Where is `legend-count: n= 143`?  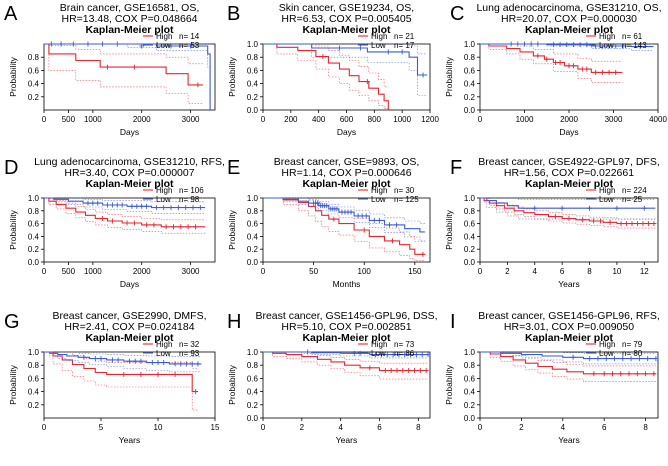
legend-count: n= 143 is located at coordinates (634, 45).